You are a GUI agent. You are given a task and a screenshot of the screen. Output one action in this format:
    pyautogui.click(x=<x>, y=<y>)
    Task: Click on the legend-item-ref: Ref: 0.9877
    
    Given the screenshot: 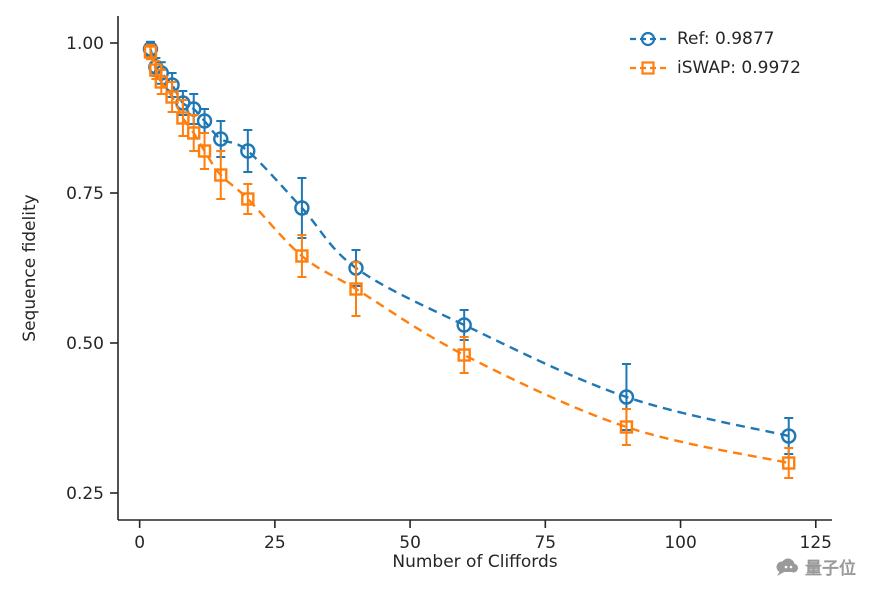 What is the action you would take?
    pyautogui.click(x=714, y=39)
    